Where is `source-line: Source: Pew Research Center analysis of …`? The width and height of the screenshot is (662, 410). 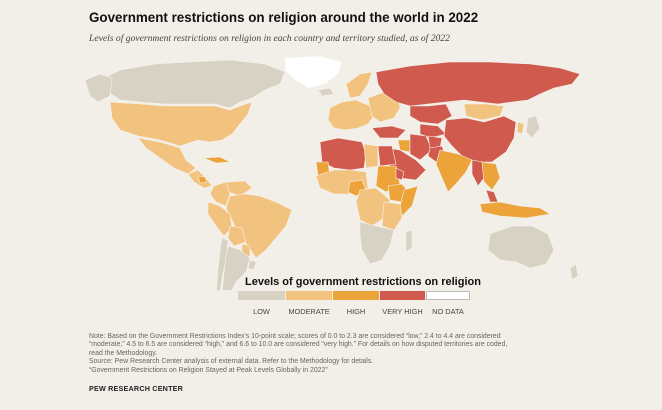
source-line: Source: Pew Research Center analysis of … is located at coordinates (231, 362).